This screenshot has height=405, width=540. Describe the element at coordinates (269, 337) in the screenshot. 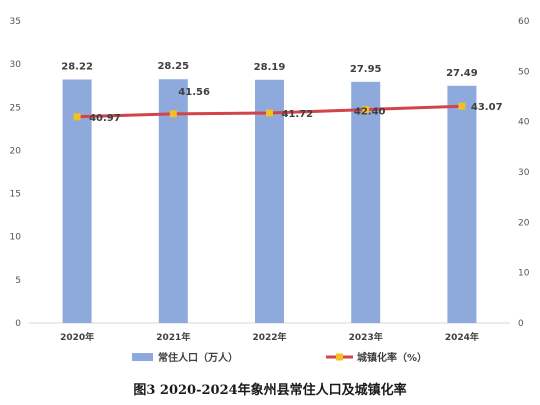

I see `x-category-label: 2022年` at that location.